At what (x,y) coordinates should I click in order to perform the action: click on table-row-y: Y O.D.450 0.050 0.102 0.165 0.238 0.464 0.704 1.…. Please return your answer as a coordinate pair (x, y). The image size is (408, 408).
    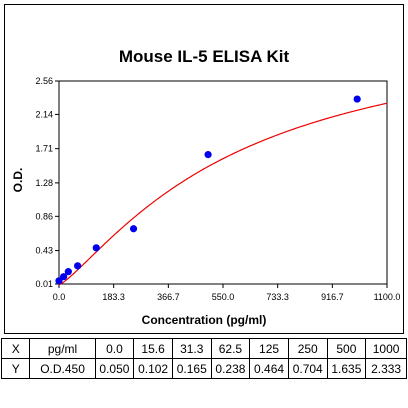
    Looking at the image, I should click on (203, 368).